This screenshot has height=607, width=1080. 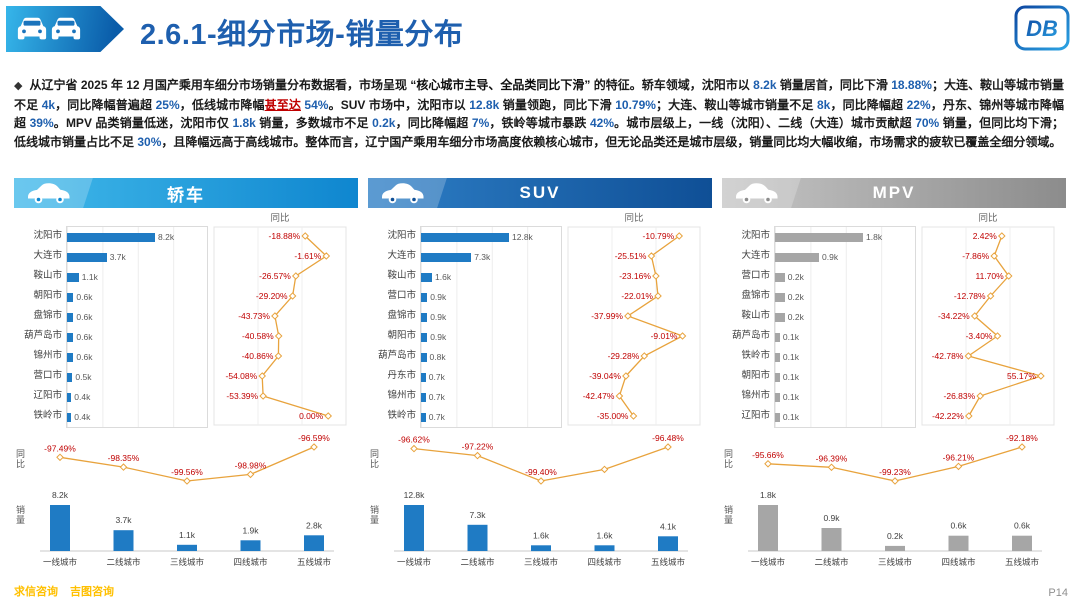 I want to click on intro-segment: 。城市层级上，一线（沈阳）、二线（大连）城市贡献超, so click(x=765, y=123).